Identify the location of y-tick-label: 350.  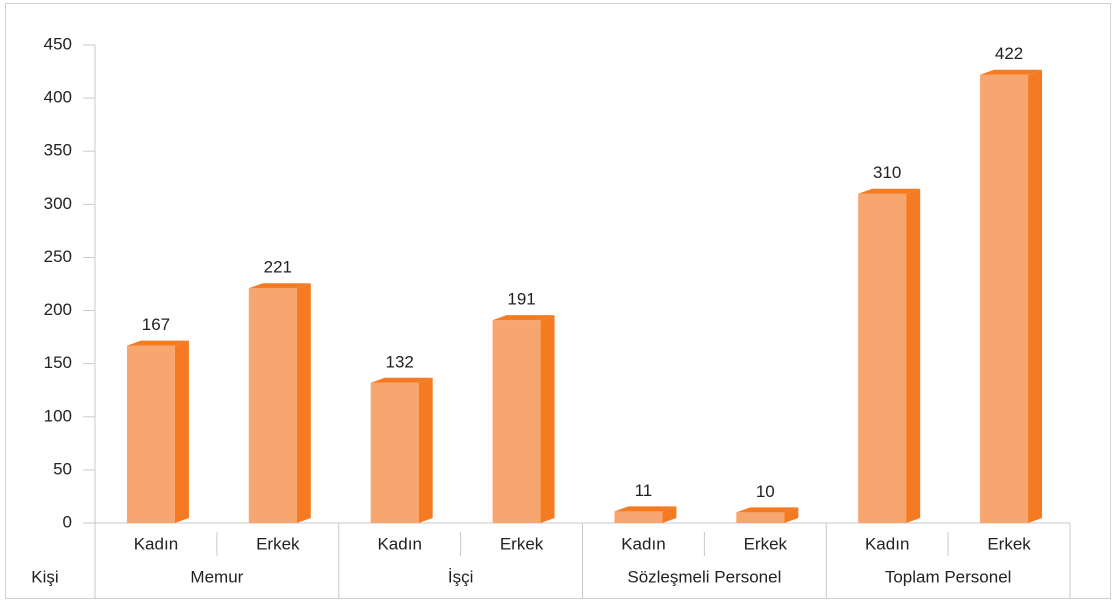
(58, 150).